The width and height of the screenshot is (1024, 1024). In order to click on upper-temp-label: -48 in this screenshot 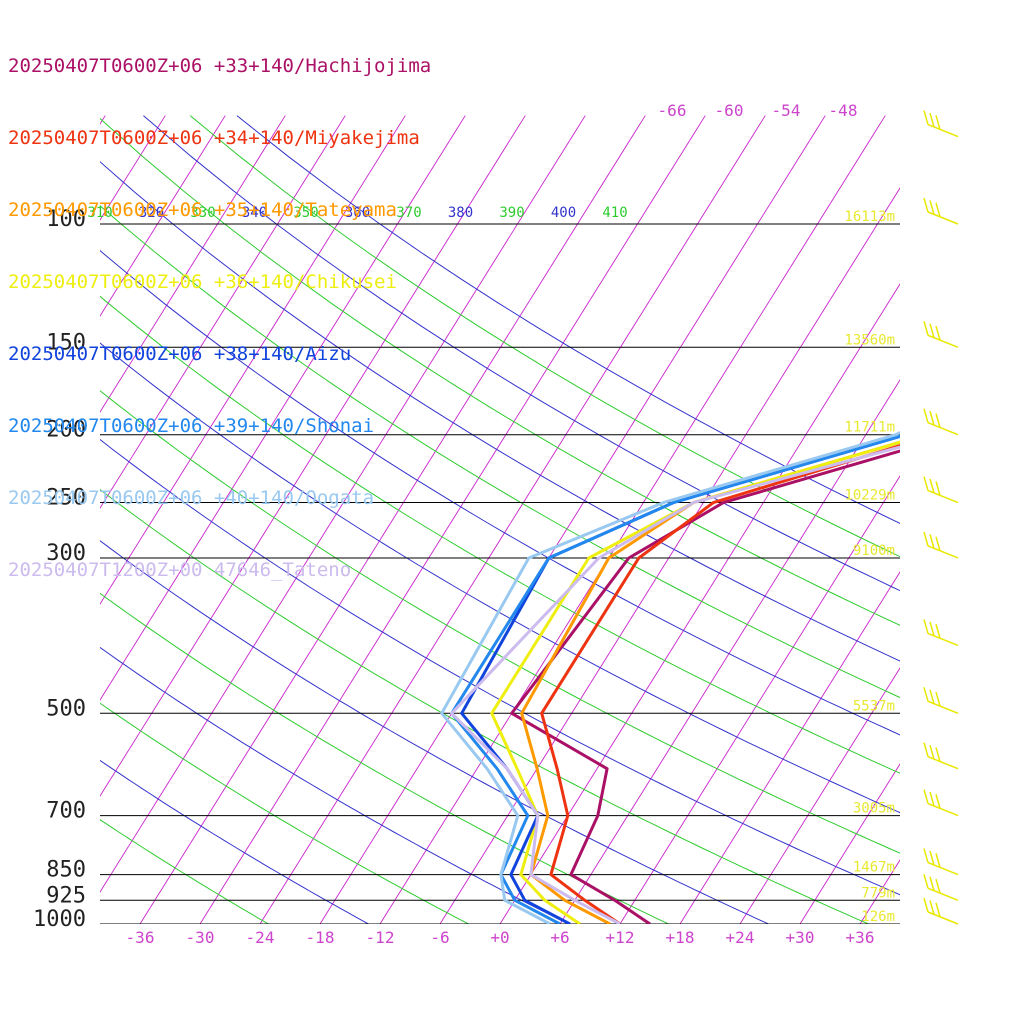, I will do `click(843, 110)`.